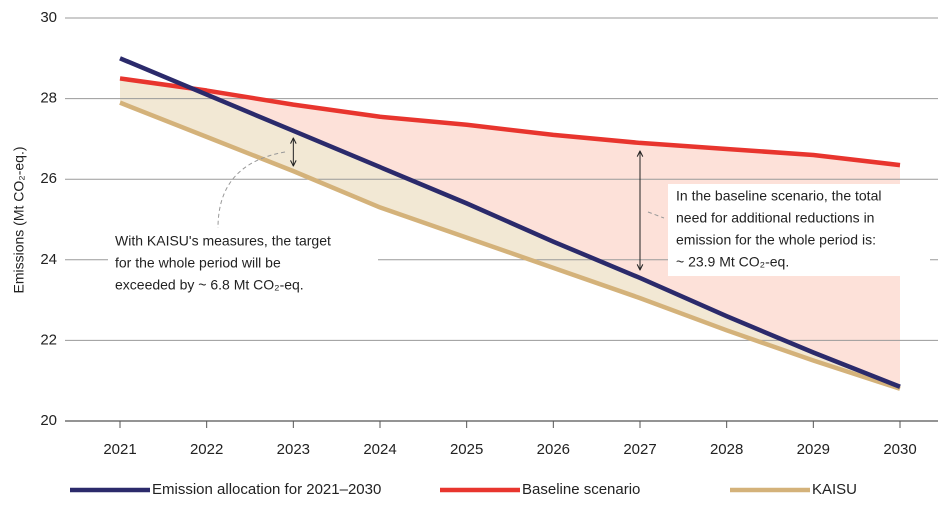 The height and width of the screenshot is (512, 938). What do you see at coordinates (553, 449) in the screenshot?
I see `x-tick-label: 2026` at bounding box center [553, 449].